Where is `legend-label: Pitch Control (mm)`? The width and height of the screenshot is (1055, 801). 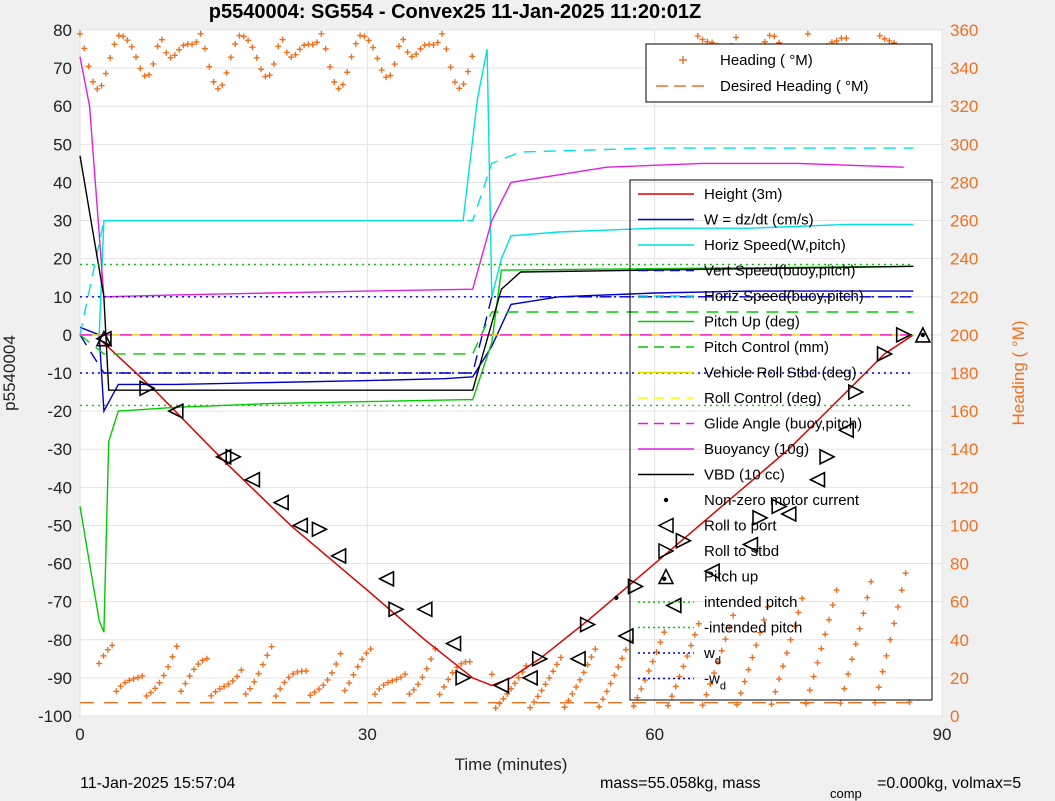
legend-label: Pitch Control (mm) is located at coordinates (766, 347).